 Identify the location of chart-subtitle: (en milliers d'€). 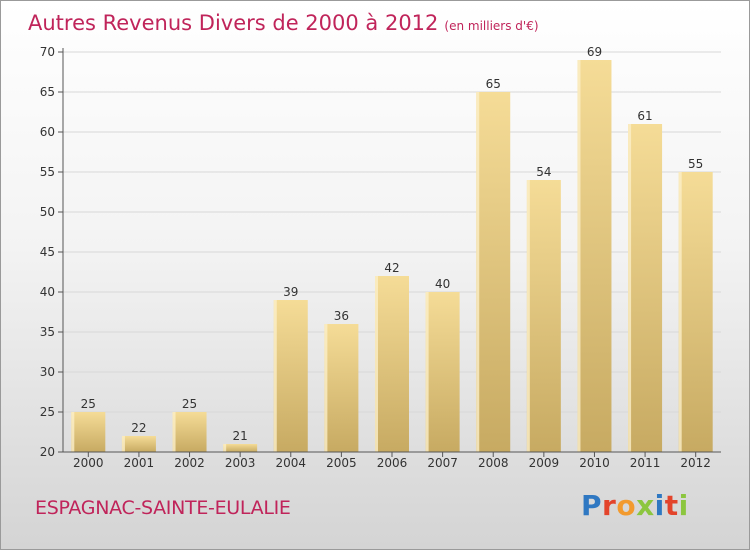
(491, 26).